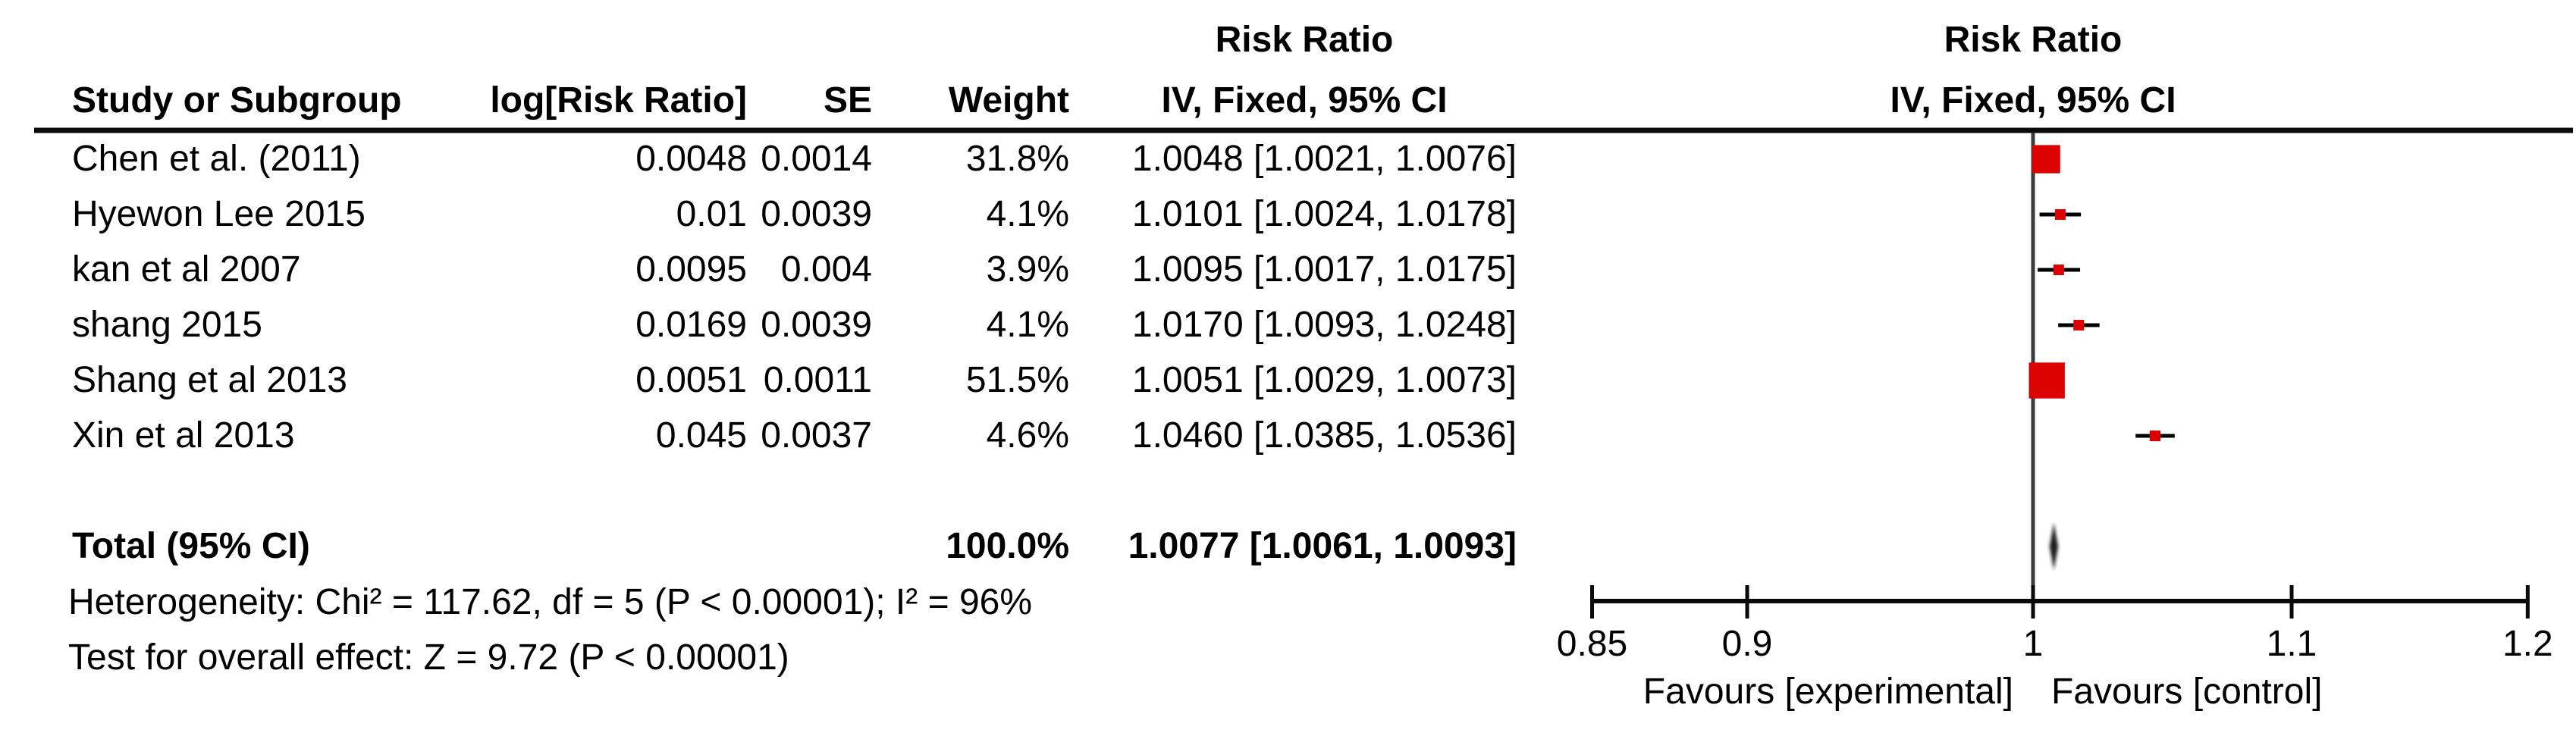 Image resolution: width=2576 pixels, height=736 pixels. I want to click on log-risk-ratio-cell: 0.0051, so click(691, 380).